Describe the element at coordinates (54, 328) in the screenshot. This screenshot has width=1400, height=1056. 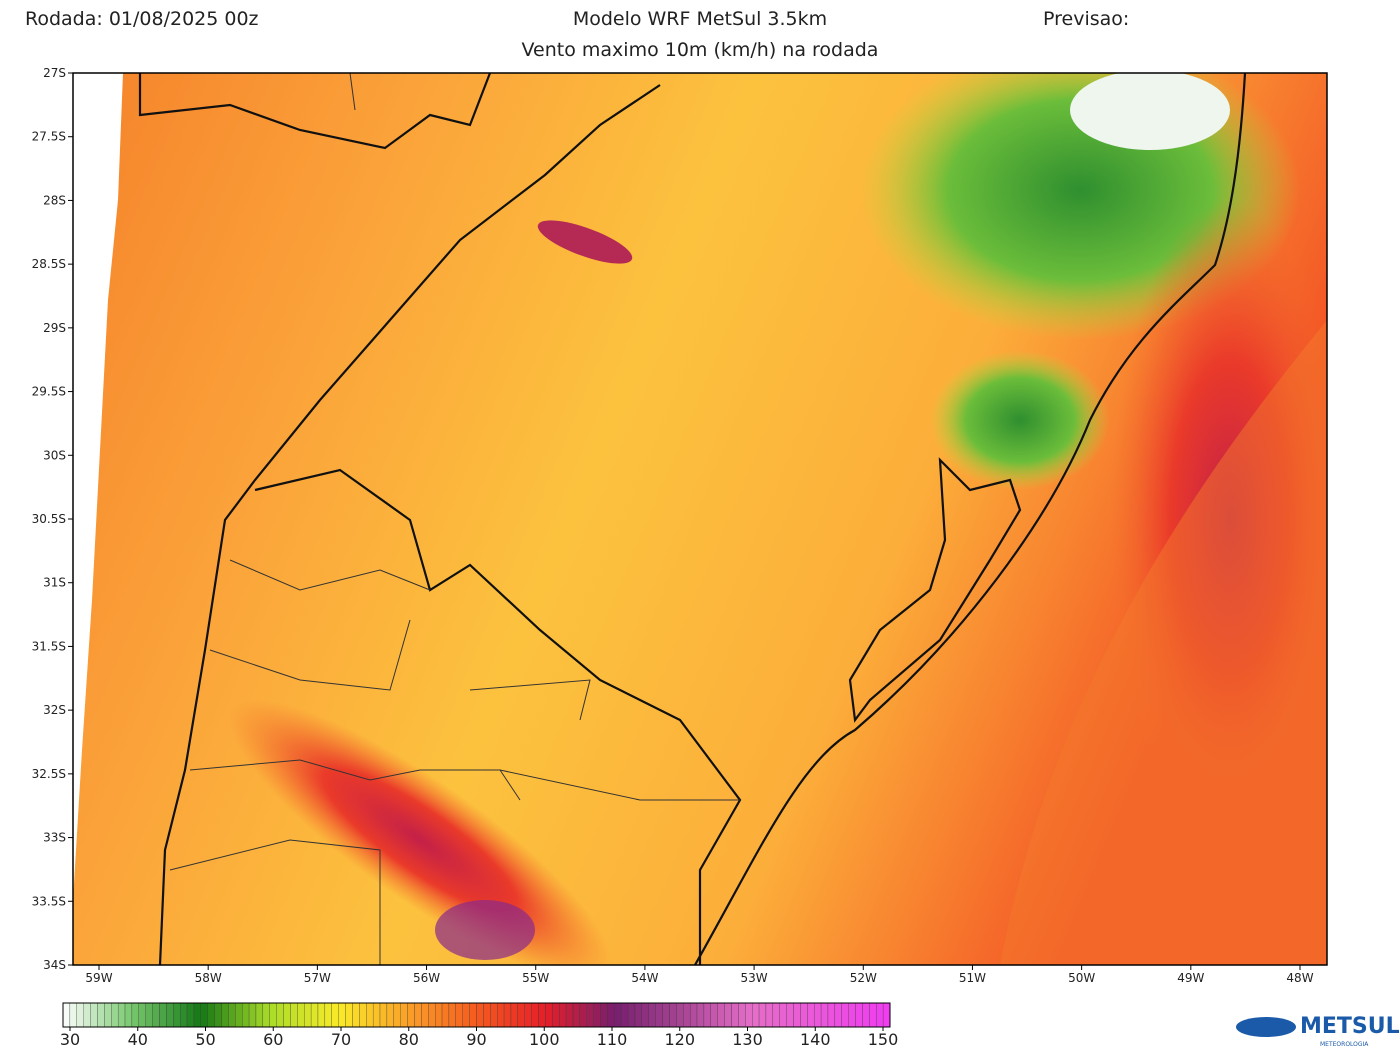
I see `lat-label: 29S` at that location.